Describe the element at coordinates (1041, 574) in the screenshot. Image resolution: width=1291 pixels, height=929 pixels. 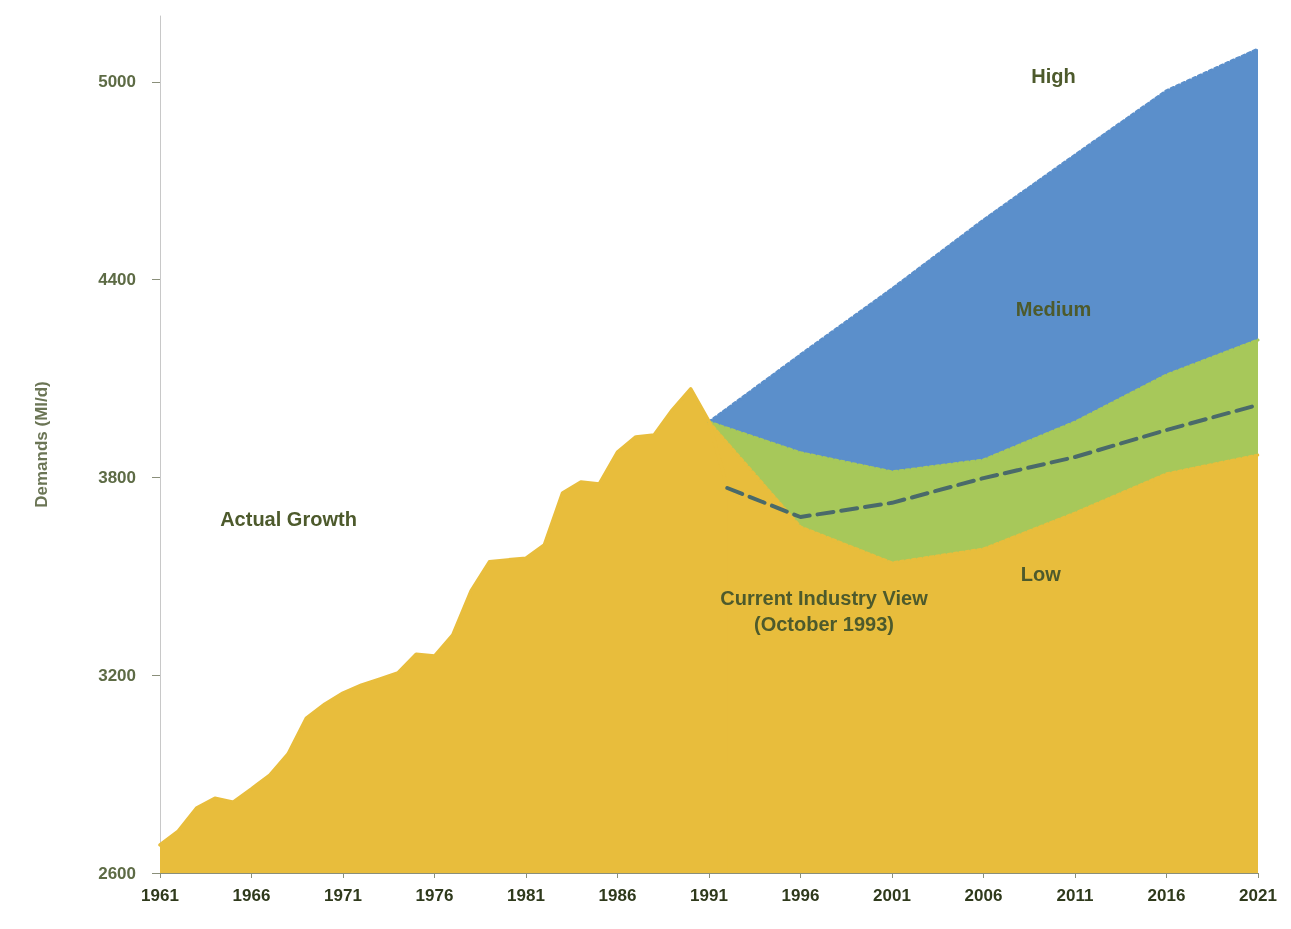
I see `annotation: Low` at that location.